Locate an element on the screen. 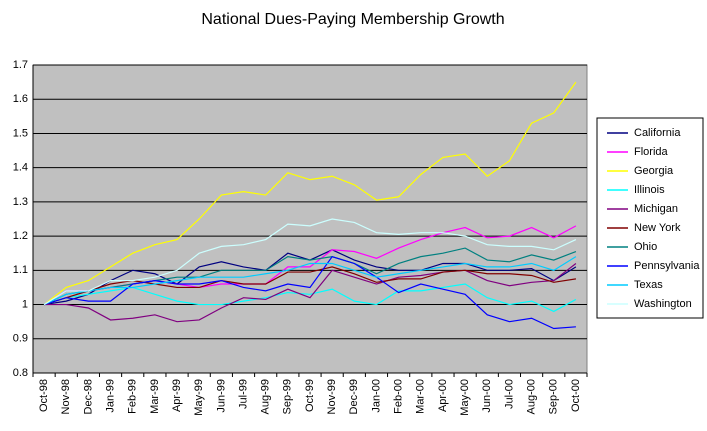  x-tick-label: Apr-00 is located at coordinates (443, 395).